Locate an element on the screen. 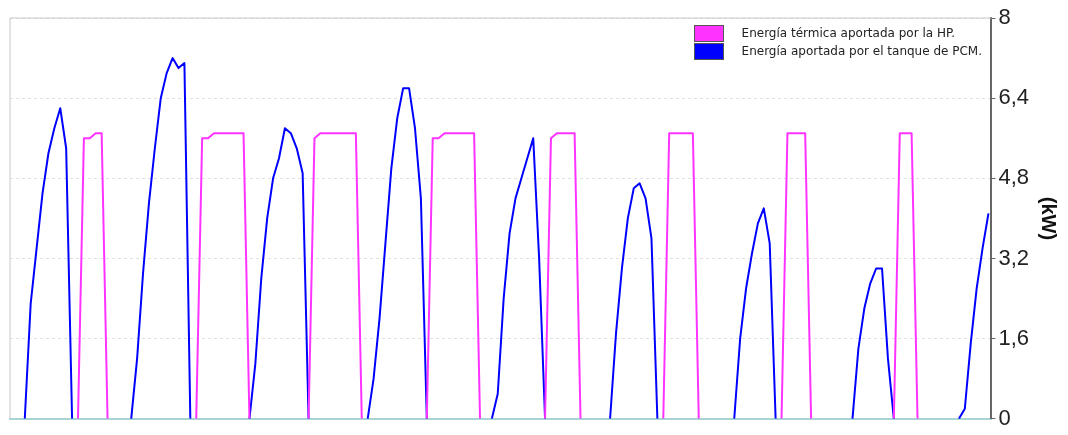 The width and height of the screenshot is (1068, 435). legend-label: Energía térmica aportada por la HP. is located at coordinates (848, 33).